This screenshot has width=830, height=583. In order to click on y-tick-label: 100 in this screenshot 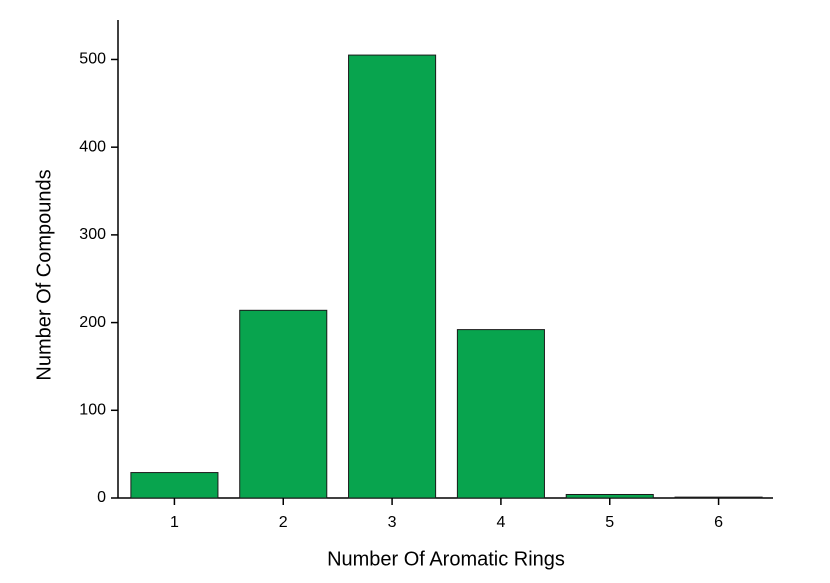, I will do `click(92, 410)`.